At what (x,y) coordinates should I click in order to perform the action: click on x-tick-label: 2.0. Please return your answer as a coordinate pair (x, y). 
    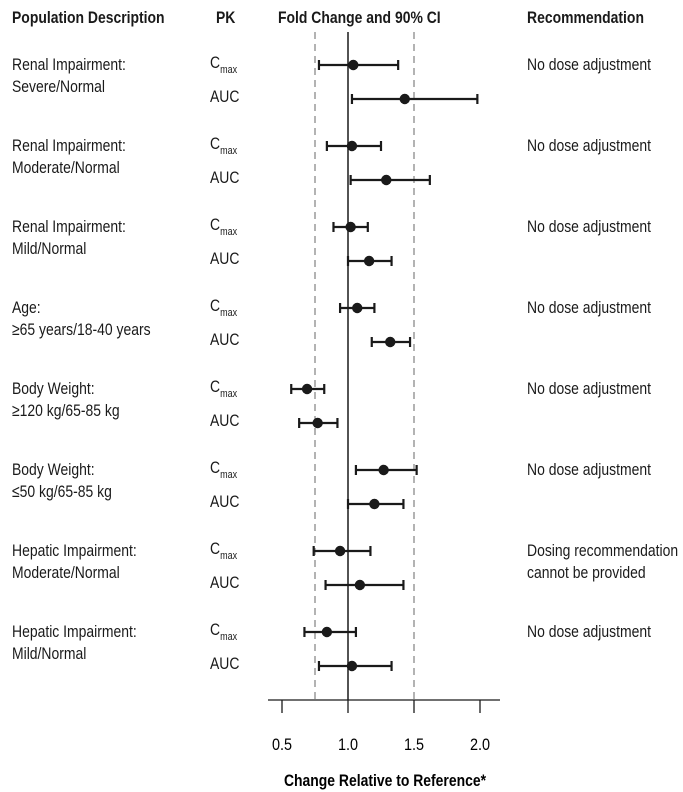
    Looking at the image, I should click on (480, 745).